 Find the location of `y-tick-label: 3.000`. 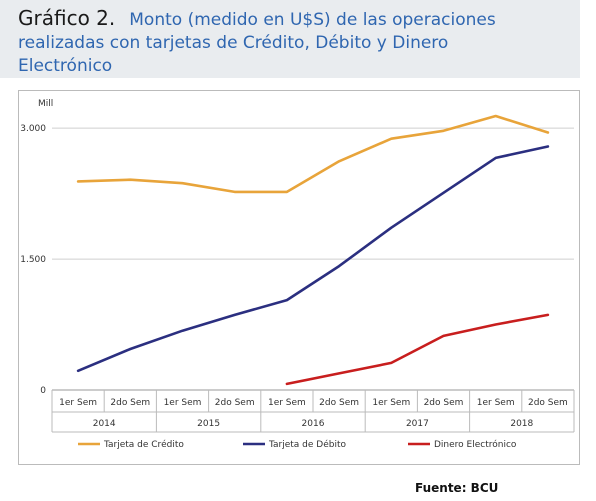

y-tick-label: 3.000 is located at coordinates (33, 129).